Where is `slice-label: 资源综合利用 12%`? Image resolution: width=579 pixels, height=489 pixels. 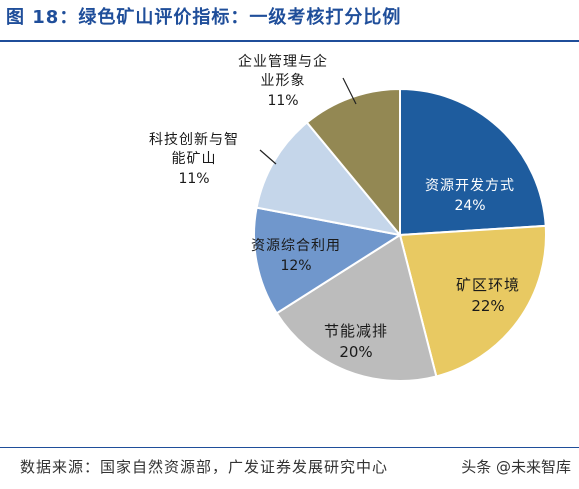
slice-label: 资源综合利用 12% is located at coordinates (296, 256).